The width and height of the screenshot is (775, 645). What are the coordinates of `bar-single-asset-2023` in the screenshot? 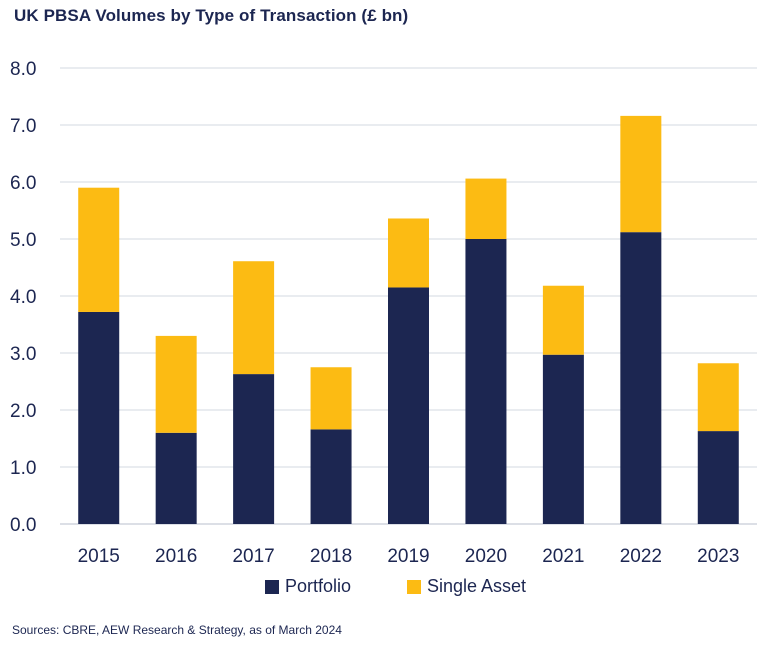 It's located at (718, 397).